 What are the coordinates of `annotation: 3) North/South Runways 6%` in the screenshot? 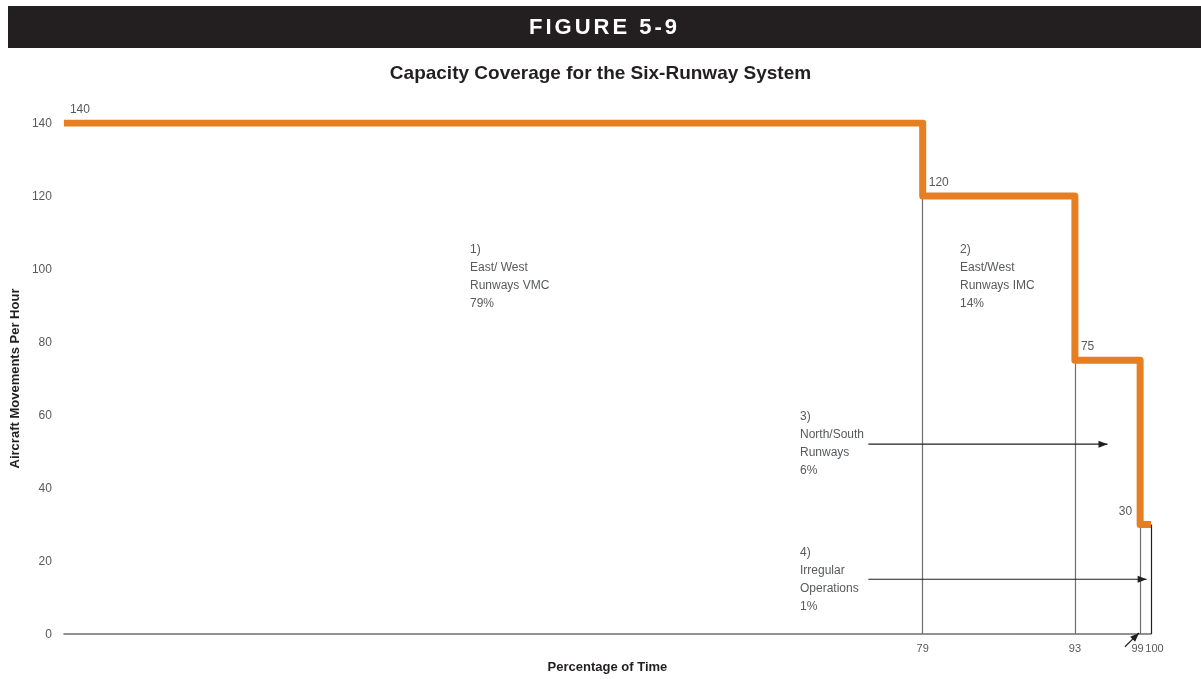 It's located at (832, 443).